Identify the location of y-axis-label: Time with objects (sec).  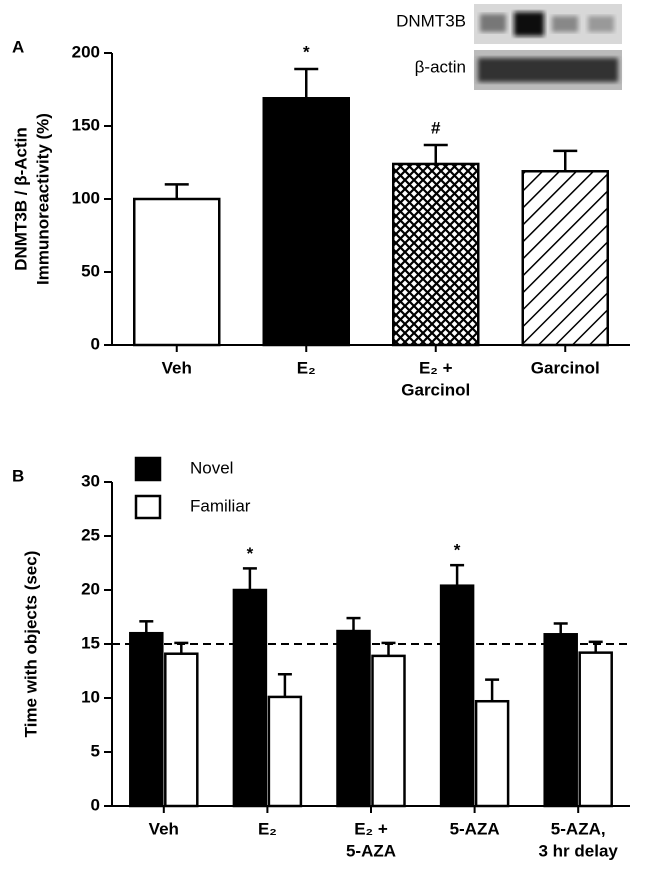
(30, 644).